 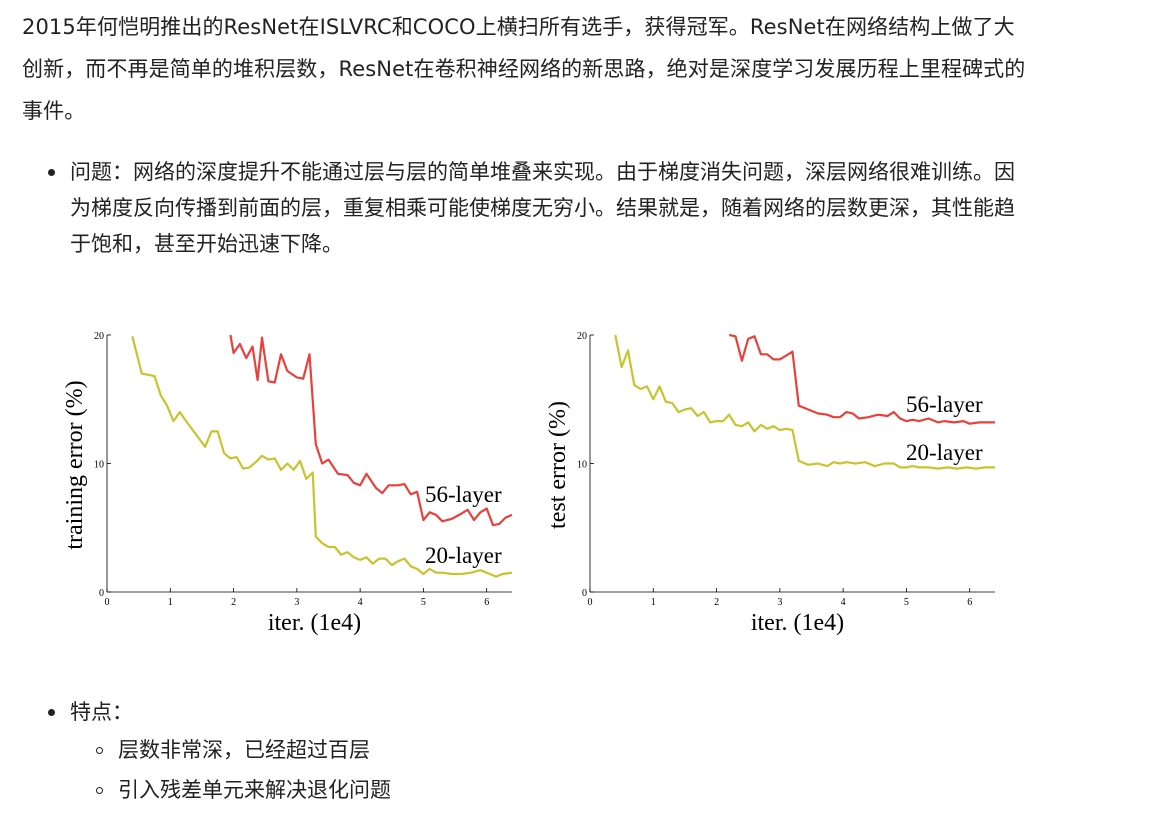 What do you see at coordinates (558, 465) in the screenshot?
I see `y-axis-label: test error (%)` at bounding box center [558, 465].